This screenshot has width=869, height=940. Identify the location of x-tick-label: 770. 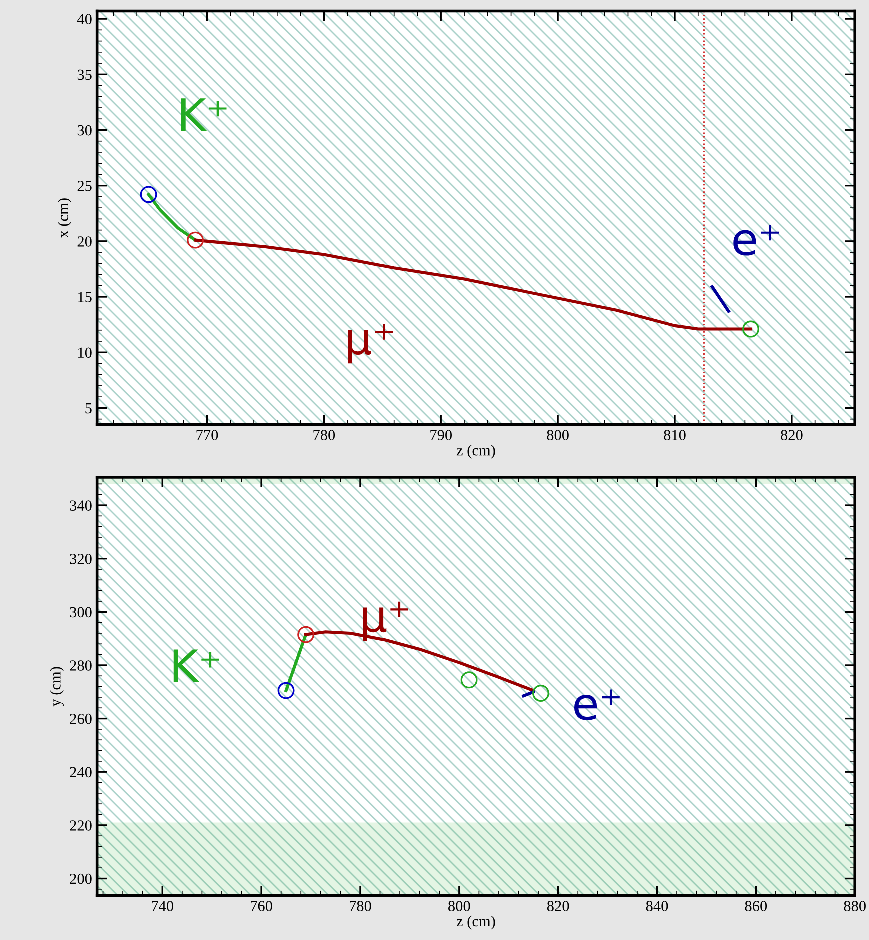
(207, 435).